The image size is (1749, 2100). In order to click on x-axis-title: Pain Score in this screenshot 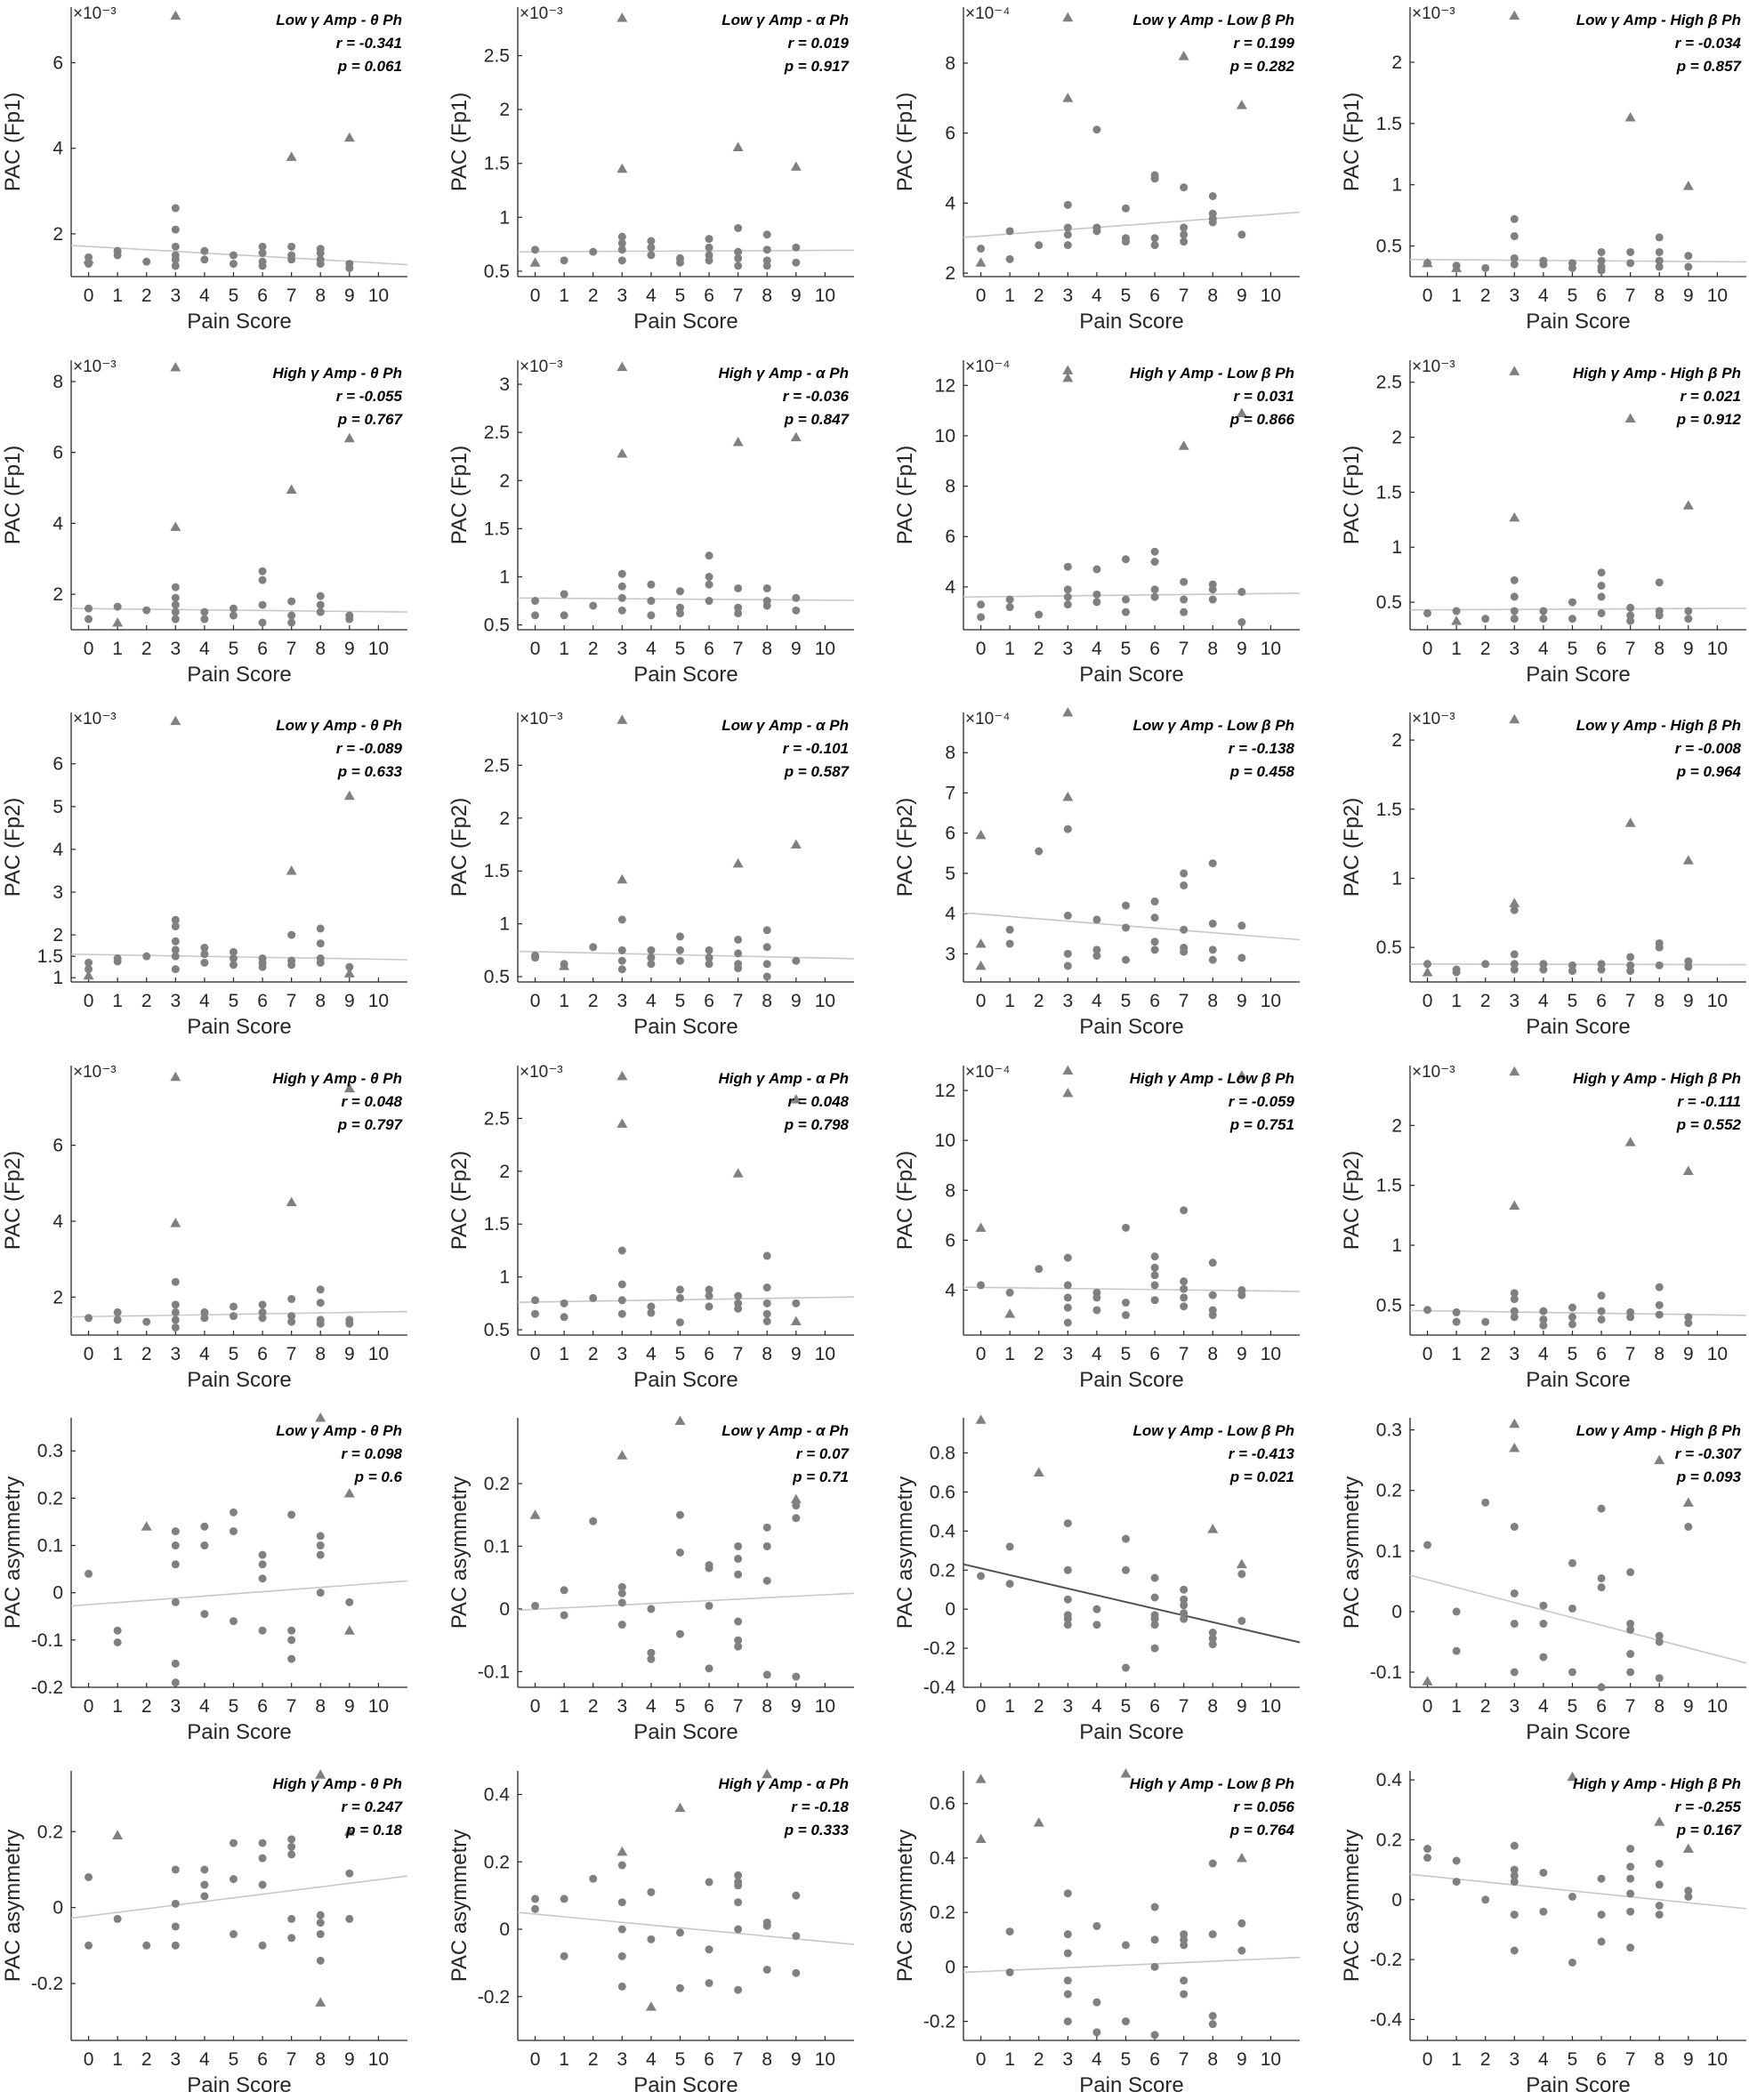, I will do `click(685, 1380)`.